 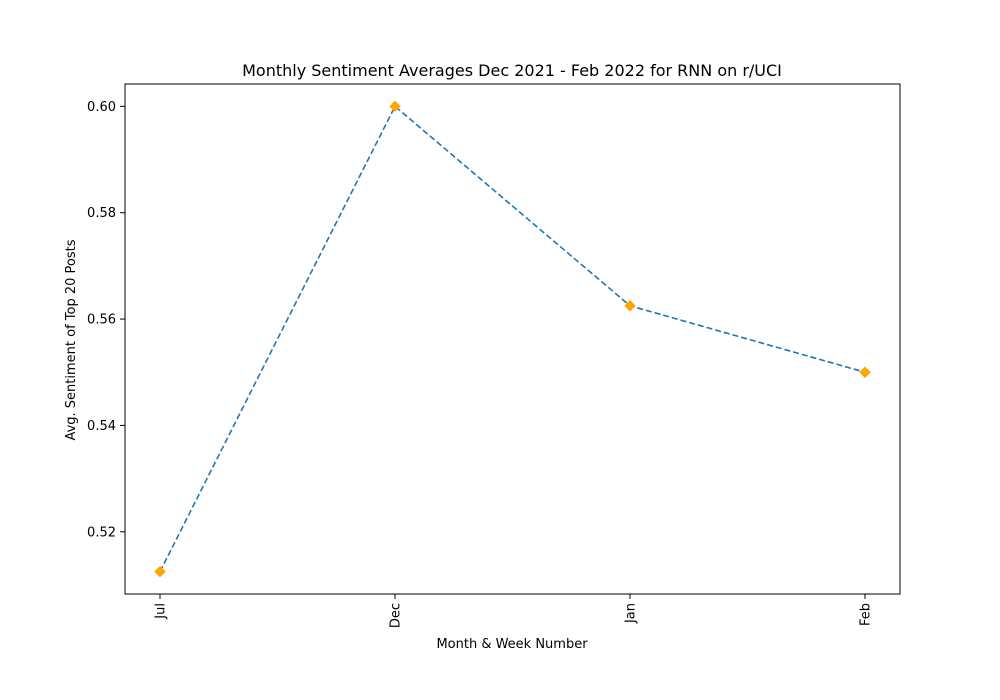 What do you see at coordinates (101, 213) in the screenshot?
I see `y-tick-label: 0.58` at bounding box center [101, 213].